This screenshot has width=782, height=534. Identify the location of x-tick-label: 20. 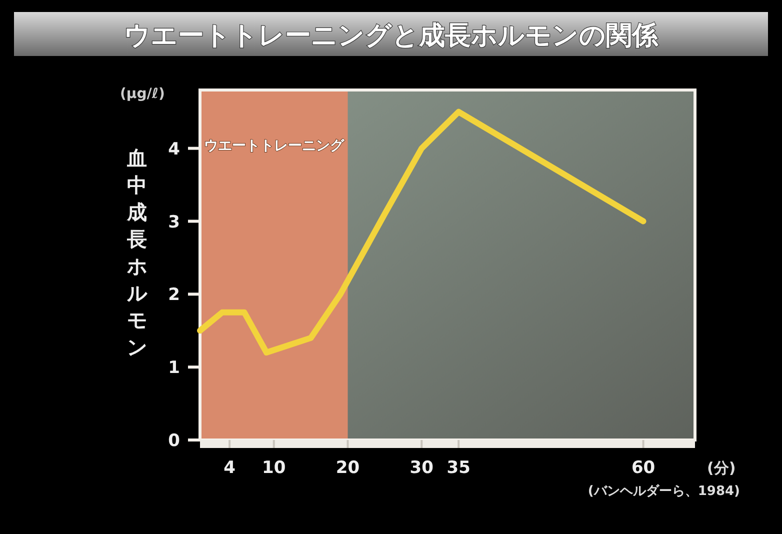
(348, 468).